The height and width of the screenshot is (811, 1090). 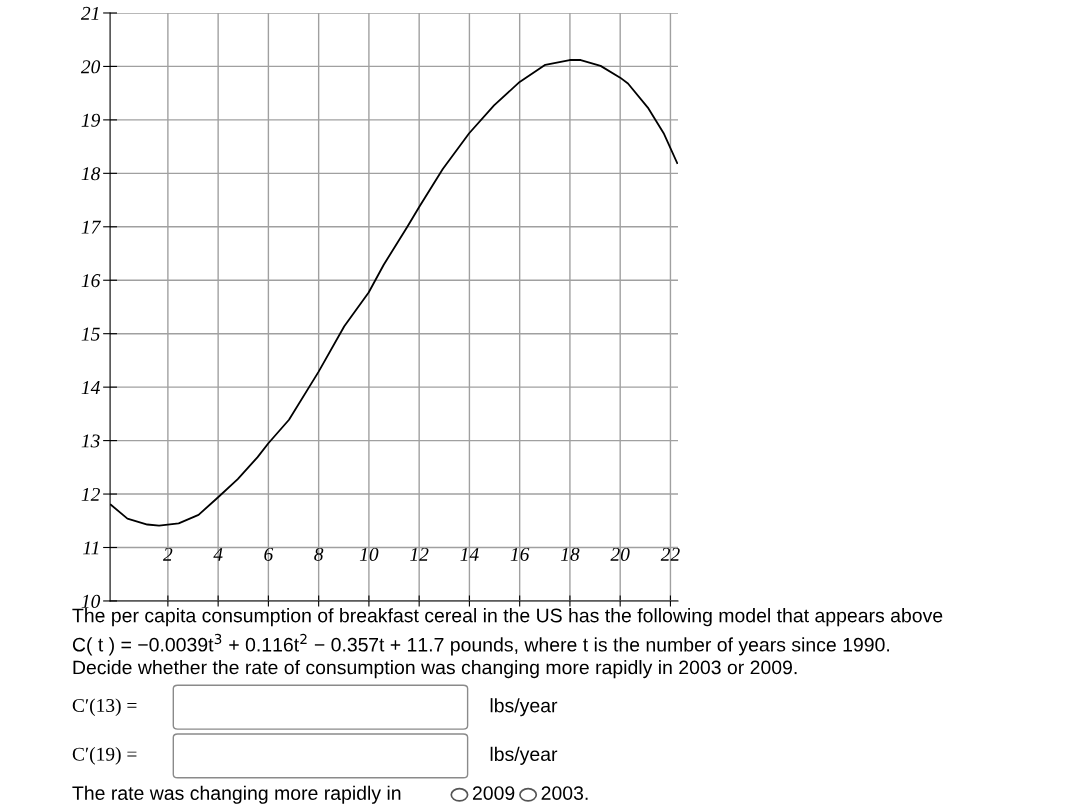 What do you see at coordinates (218, 554) in the screenshot?
I see `x-tick-label: 4` at bounding box center [218, 554].